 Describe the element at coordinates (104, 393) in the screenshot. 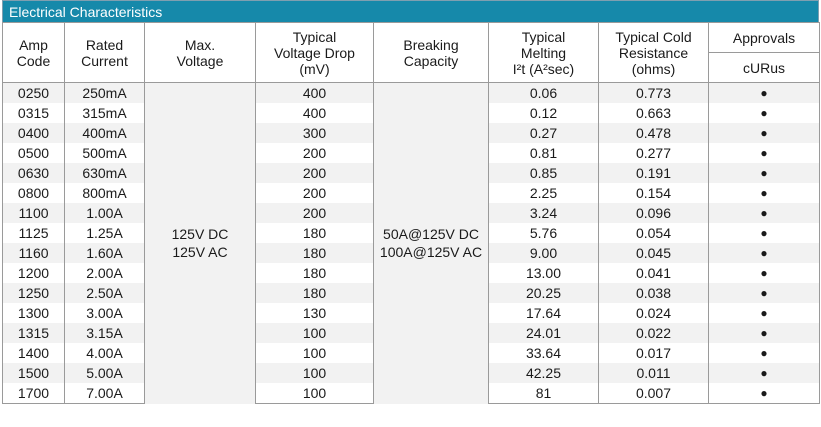

I see `rated-current-cell: 7.00A` at that location.